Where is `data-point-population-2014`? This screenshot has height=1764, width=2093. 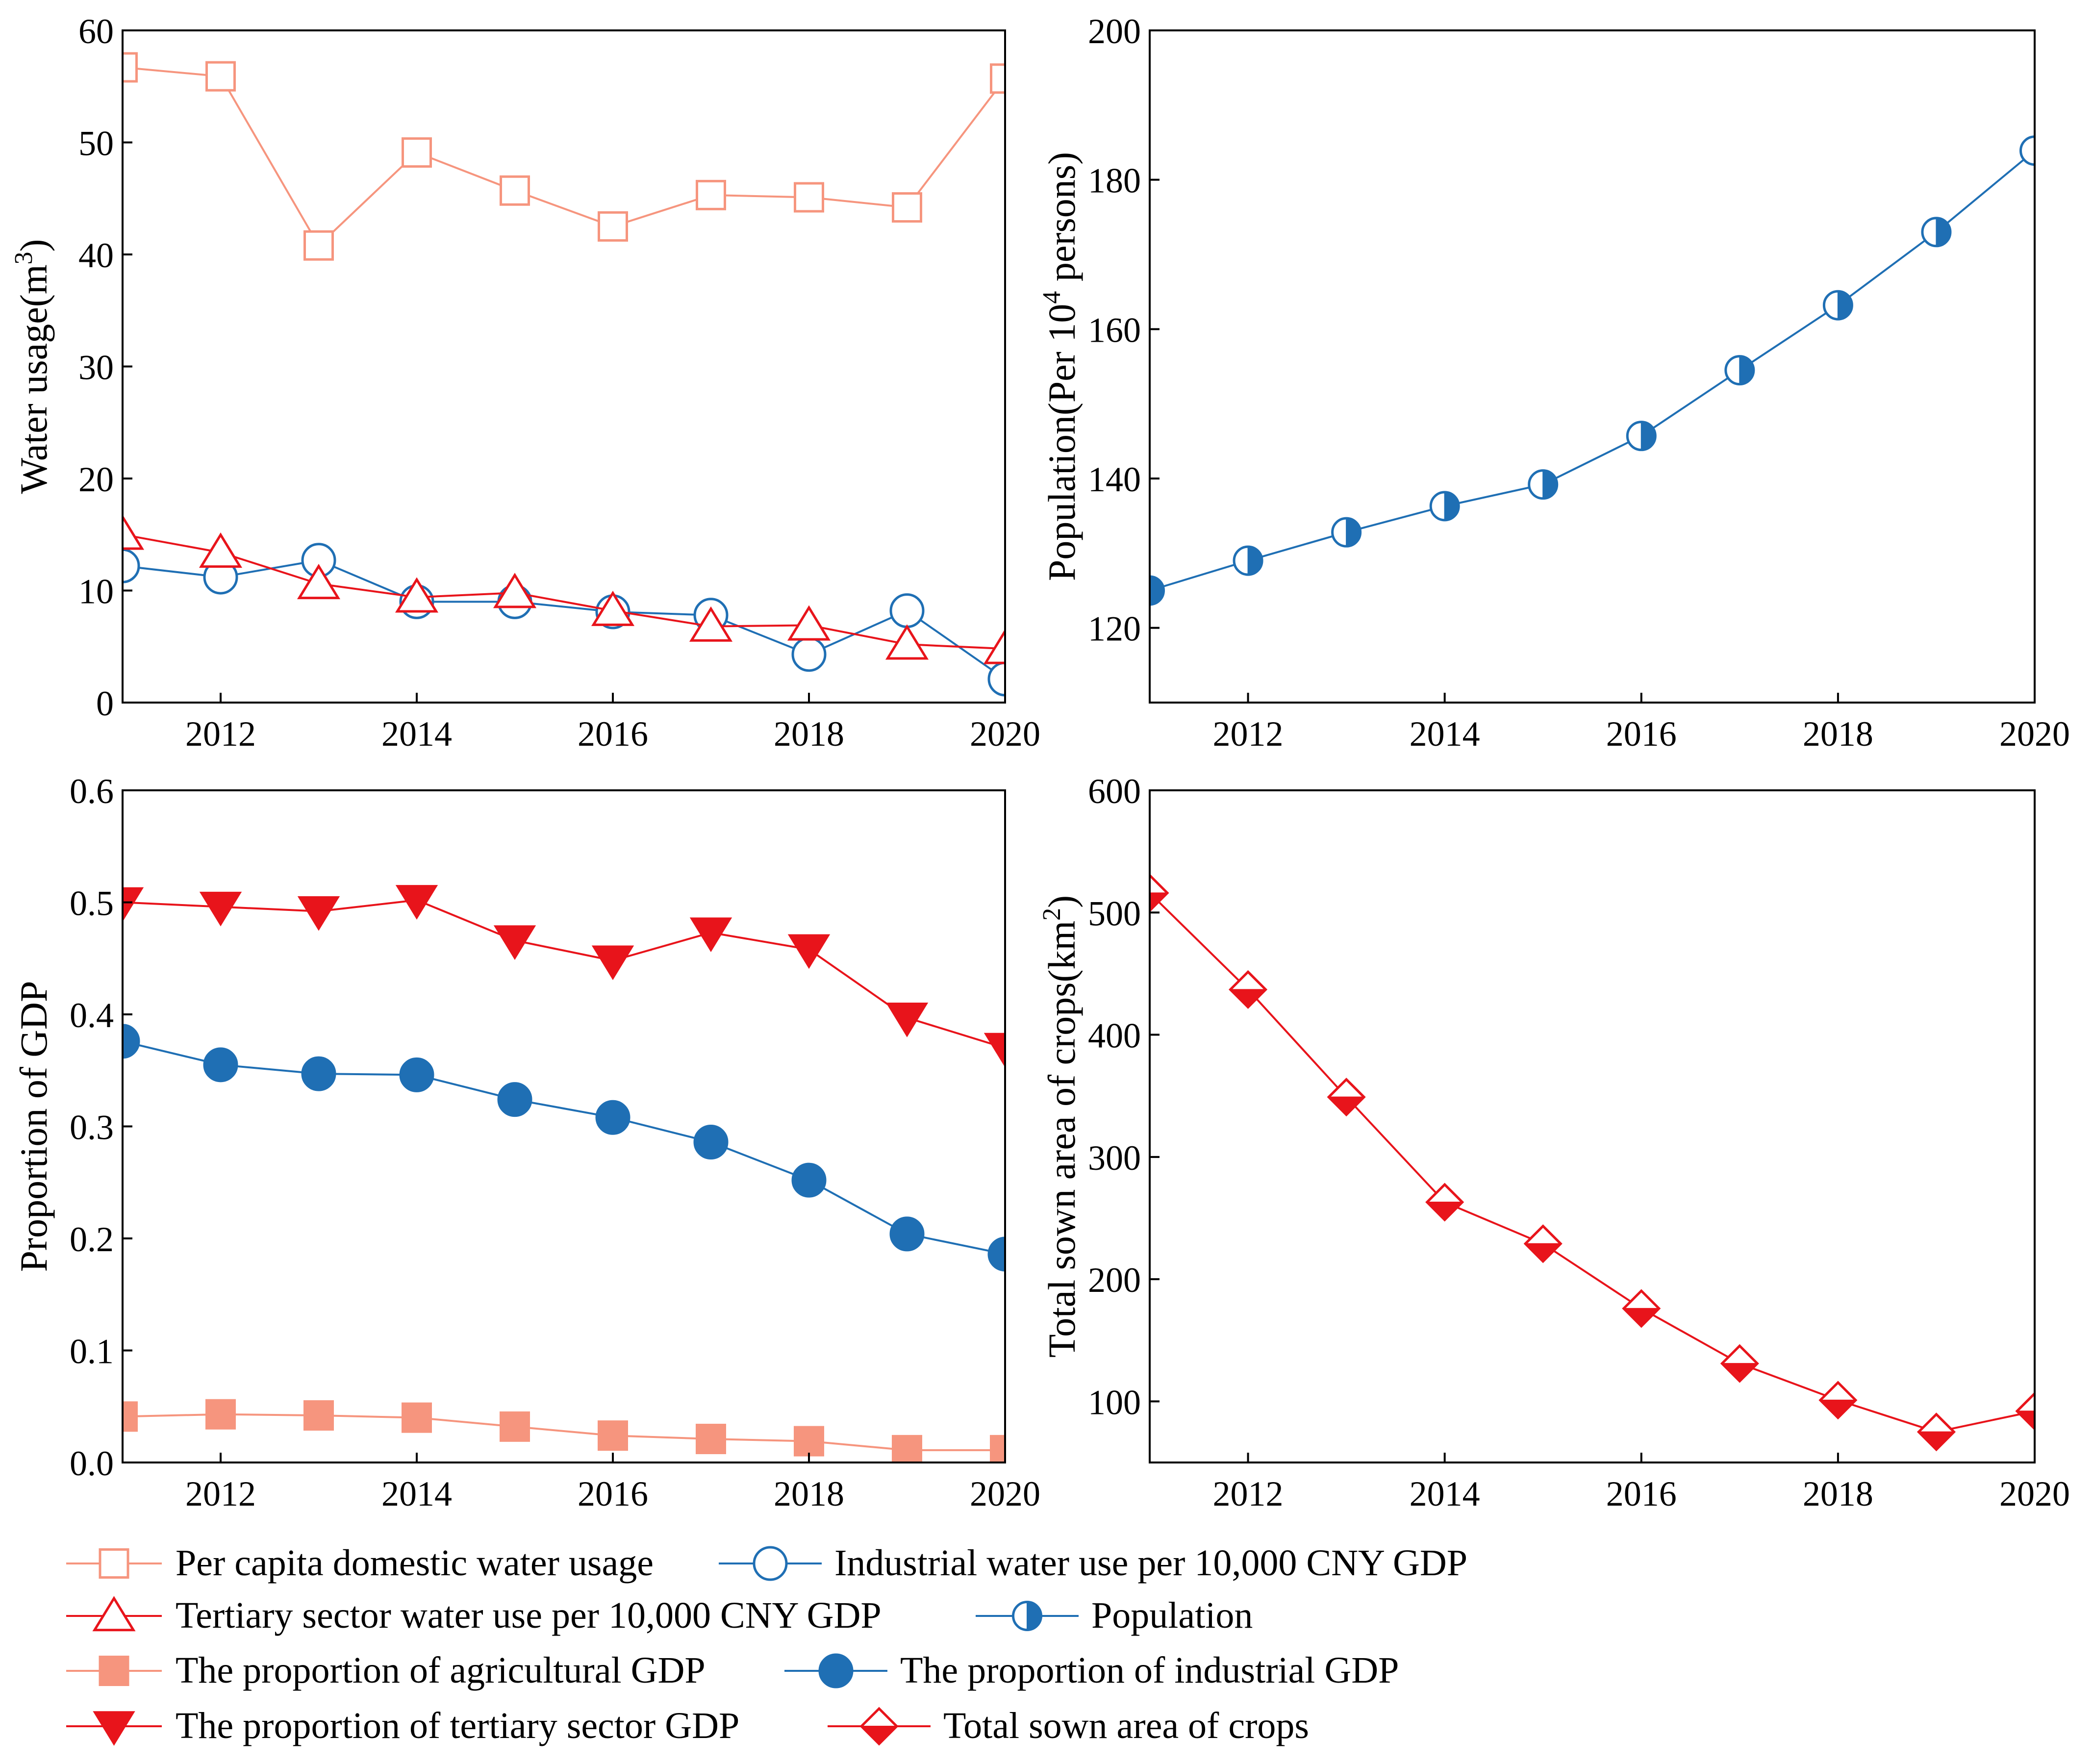
data-point-population-2014 is located at coordinates (1444, 506).